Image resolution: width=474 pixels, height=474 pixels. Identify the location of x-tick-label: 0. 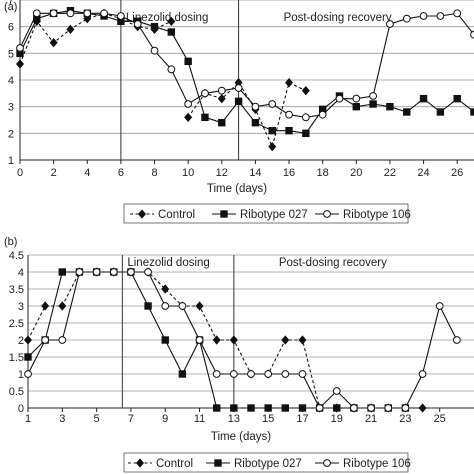
(20, 173).